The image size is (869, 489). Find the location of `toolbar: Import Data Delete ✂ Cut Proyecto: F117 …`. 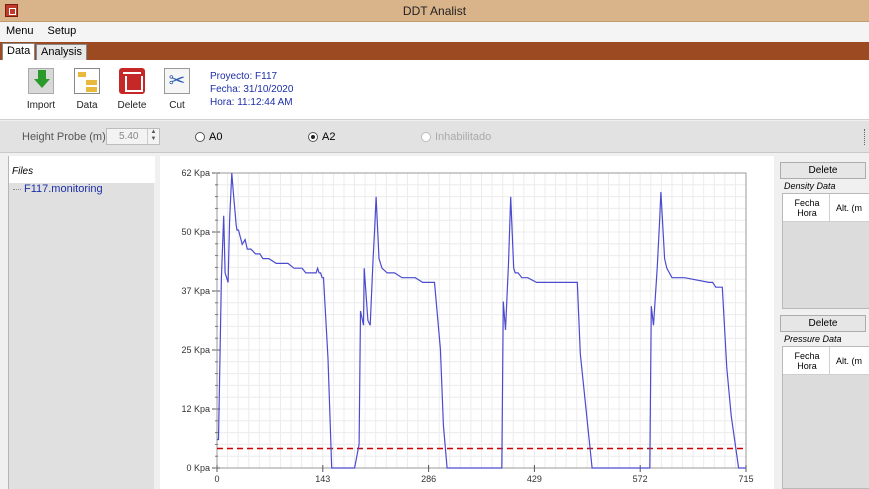

toolbar: Import Data Delete ✂ Cut Proyecto: F117 … is located at coordinates (434, 90).